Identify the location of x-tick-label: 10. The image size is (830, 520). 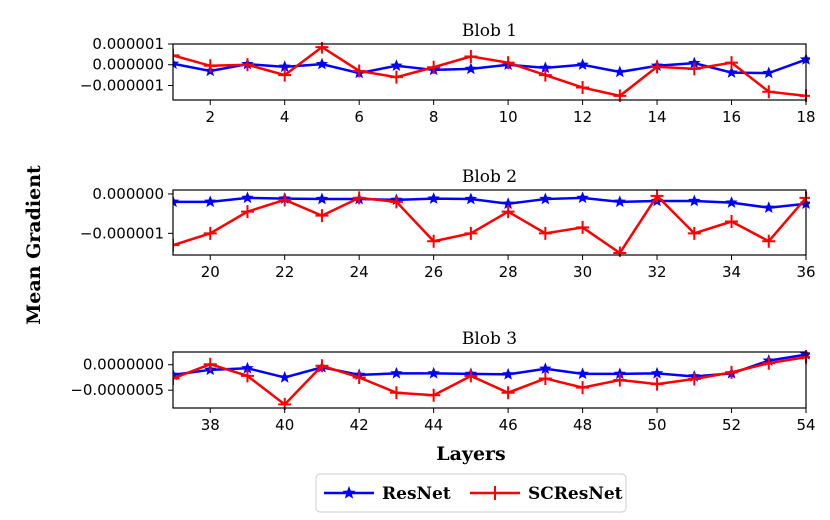
(508, 117).